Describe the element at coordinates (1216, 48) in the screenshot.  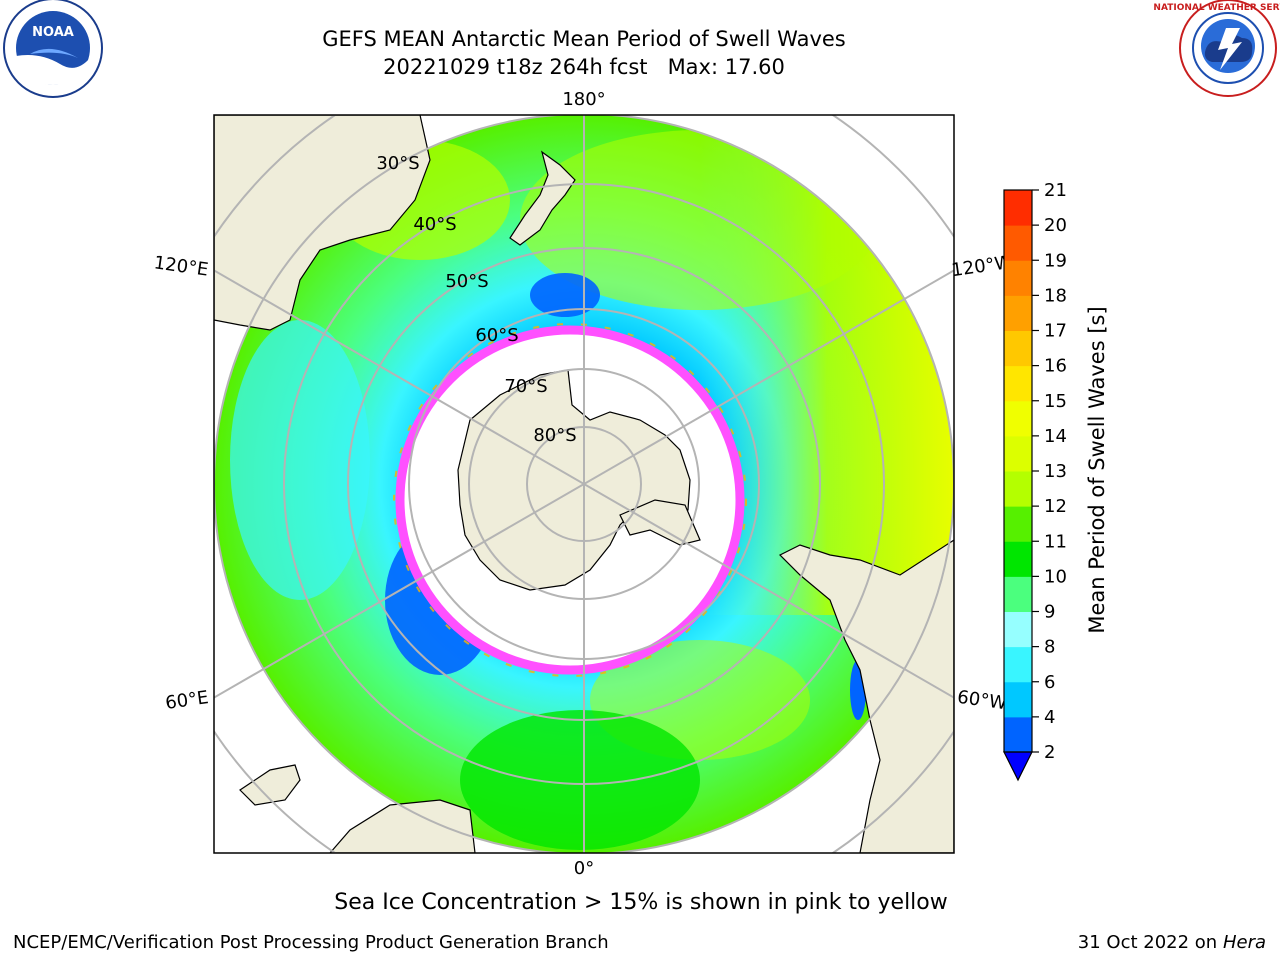
I see `nws-logo-icon: NATIONAL WEATHER SERVICE` at that location.